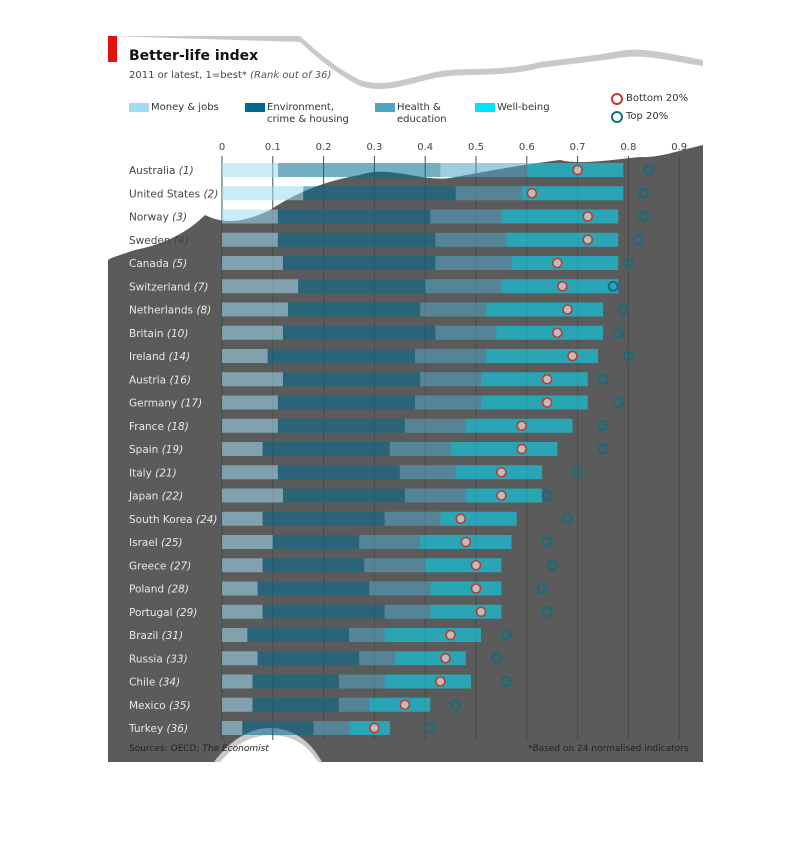 Image resolution: width=810 pixels, height=856 pixels. I want to click on x-tick-label: 0.6, so click(527, 147).